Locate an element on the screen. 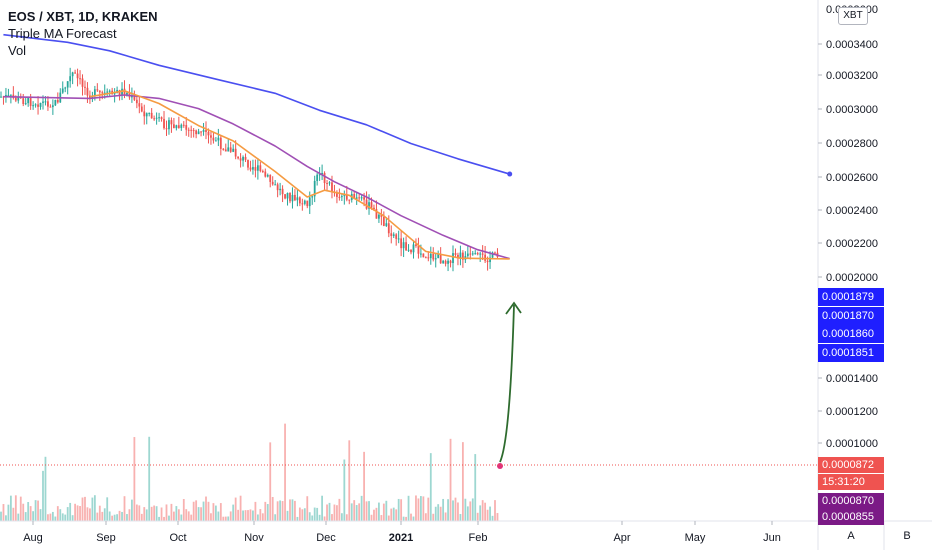 This screenshot has height=550, width=932. x-tick-label: Apr is located at coordinates (621, 538).